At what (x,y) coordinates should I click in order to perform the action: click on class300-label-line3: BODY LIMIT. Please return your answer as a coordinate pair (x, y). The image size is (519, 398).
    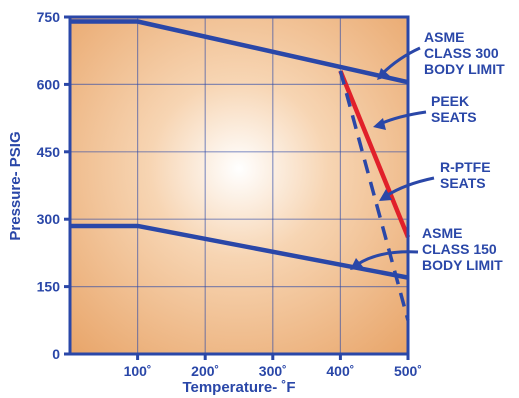
    Looking at the image, I should click on (464, 69).